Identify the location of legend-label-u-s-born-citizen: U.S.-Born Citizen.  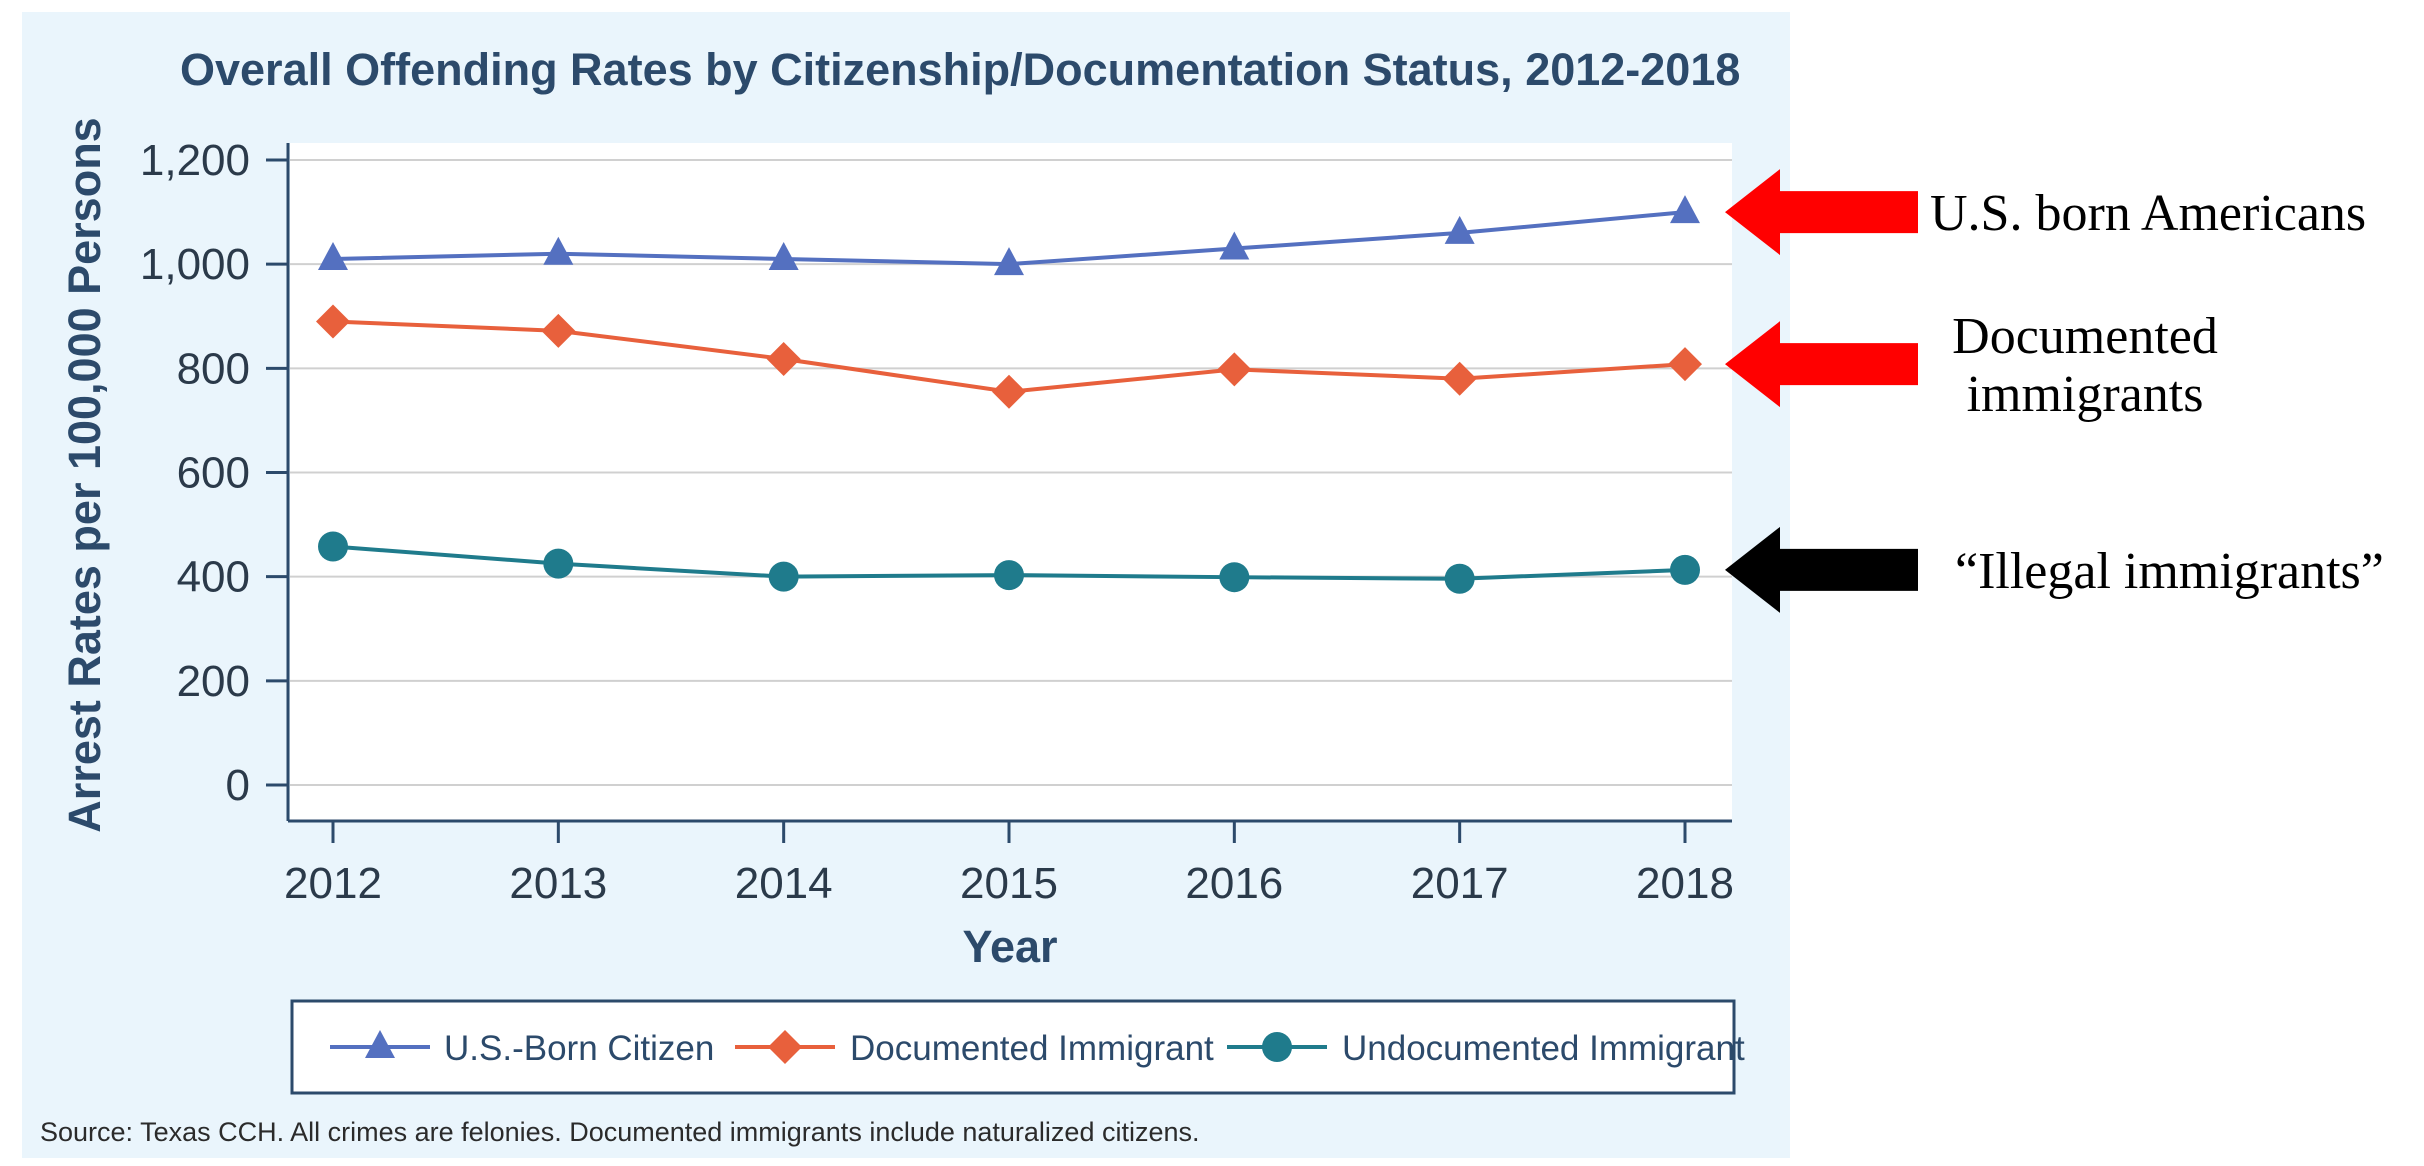
(579, 1048).